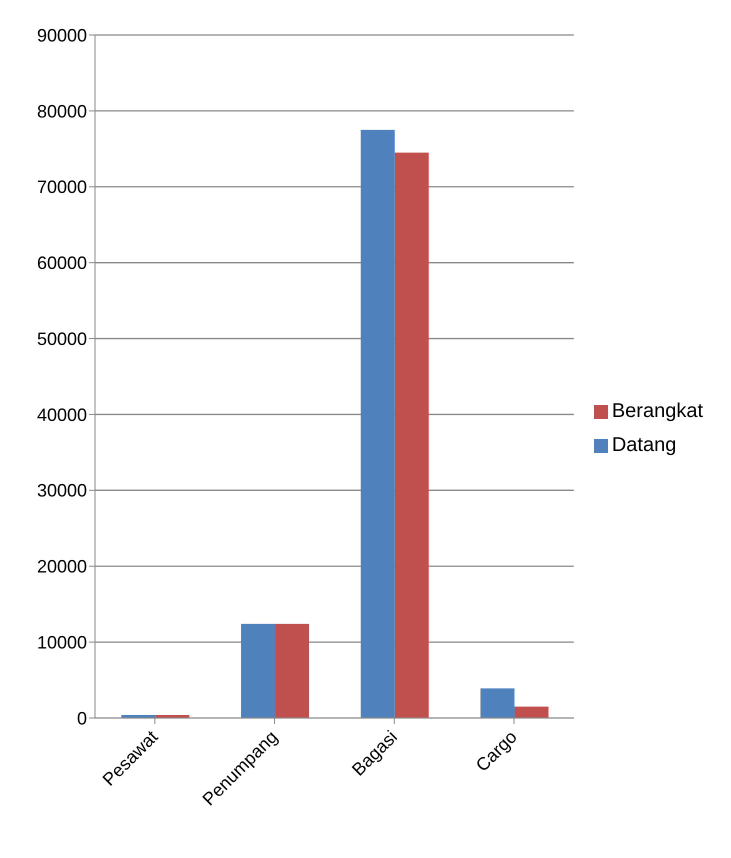 This screenshot has width=731, height=858. Describe the element at coordinates (81, 718) in the screenshot. I see `y-tick-label: 0` at that location.